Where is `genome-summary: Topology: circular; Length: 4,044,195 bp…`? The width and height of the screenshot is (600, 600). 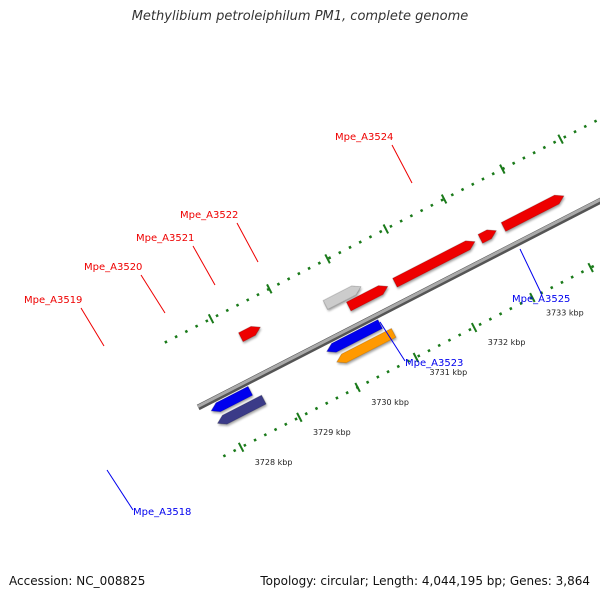
genome-summary: Topology: circular; Length: 4,044,195 bp… is located at coordinates (425, 581).